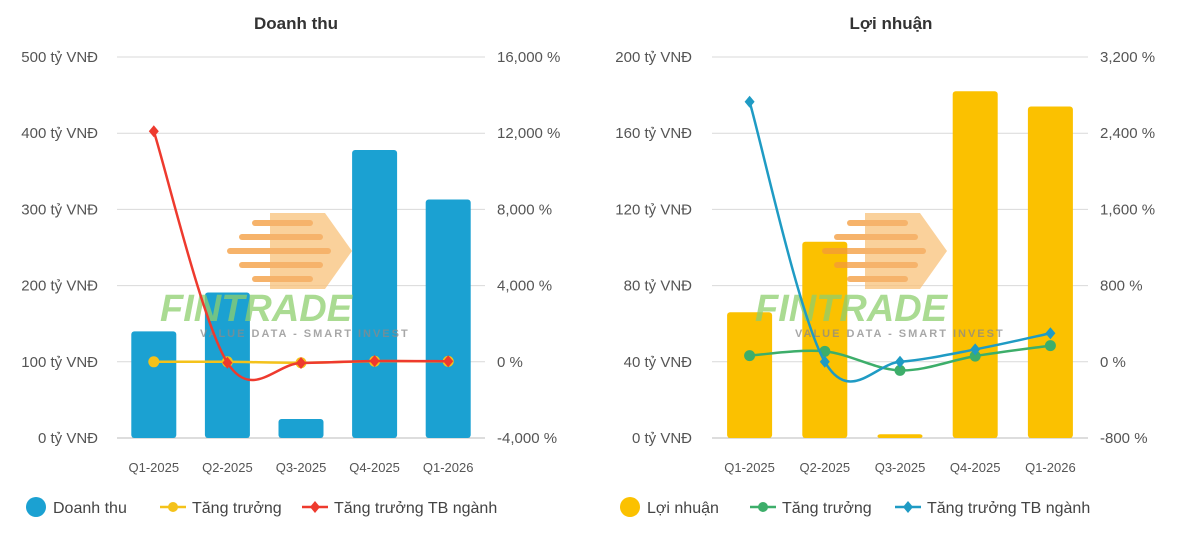 The image size is (1185, 536). Describe the element at coordinates (653, 133) in the screenshot. I see `y-tick-label: 160 tỷ VNĐ` at that location.